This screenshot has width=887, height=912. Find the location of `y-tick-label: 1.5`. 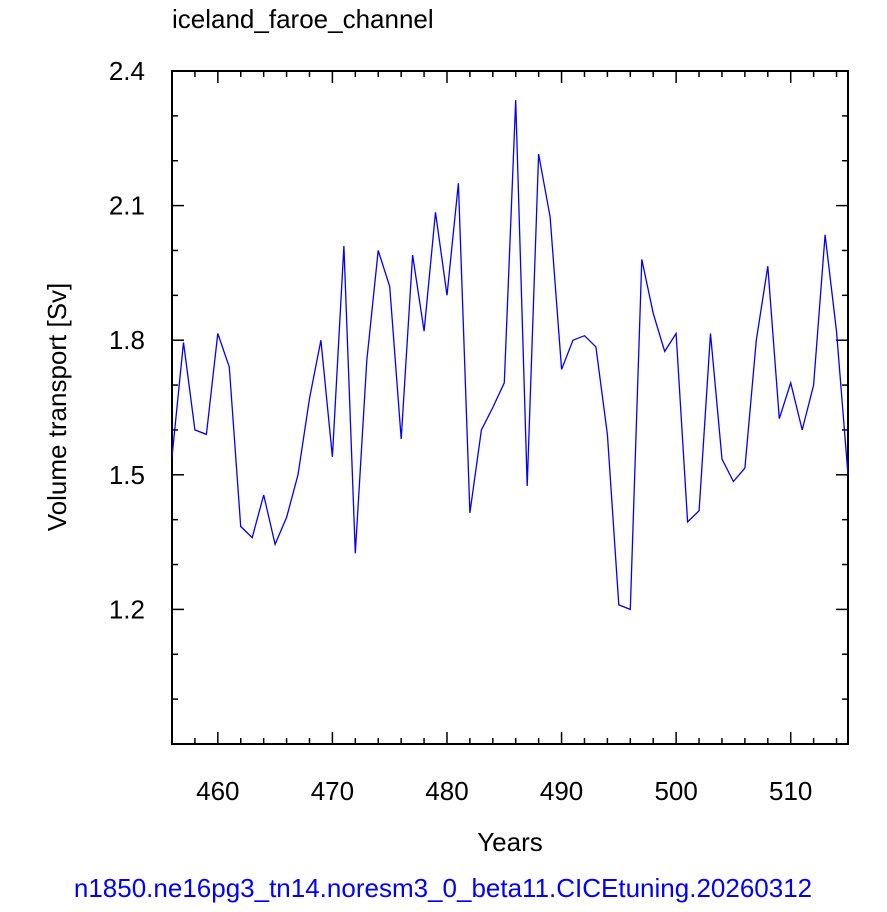

y-tick-label: 1.5 is located at coordinates (127, 475).